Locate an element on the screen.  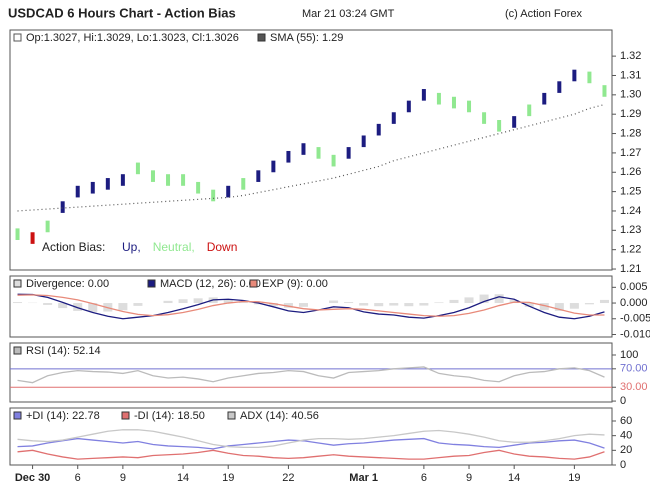
legend-label: Divergence: 0.00 is located at coordinates (67, 284).